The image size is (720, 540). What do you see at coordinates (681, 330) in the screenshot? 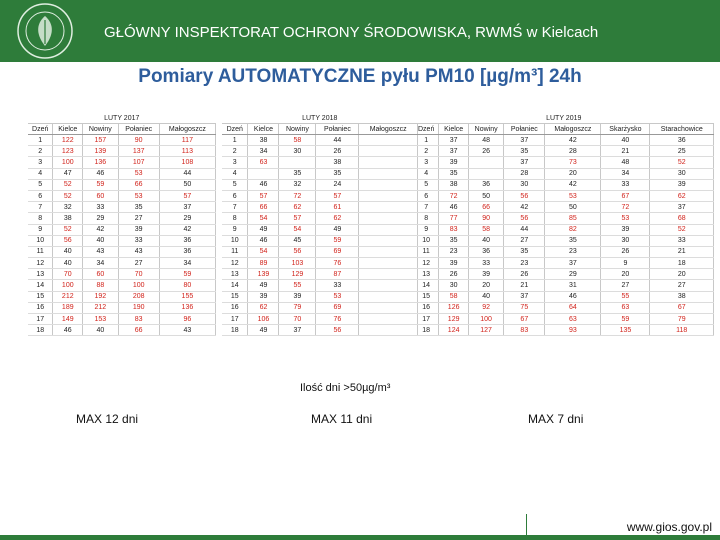
I see `value-cell: 118` at bounding box center [681, 330].